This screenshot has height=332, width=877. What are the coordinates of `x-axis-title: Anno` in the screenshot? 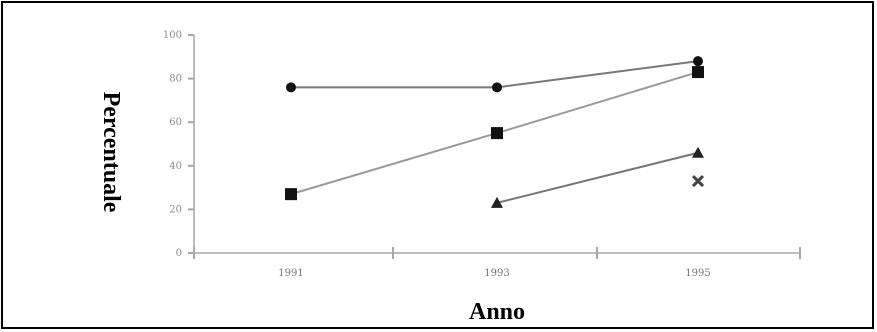 It's located at (497, 312).